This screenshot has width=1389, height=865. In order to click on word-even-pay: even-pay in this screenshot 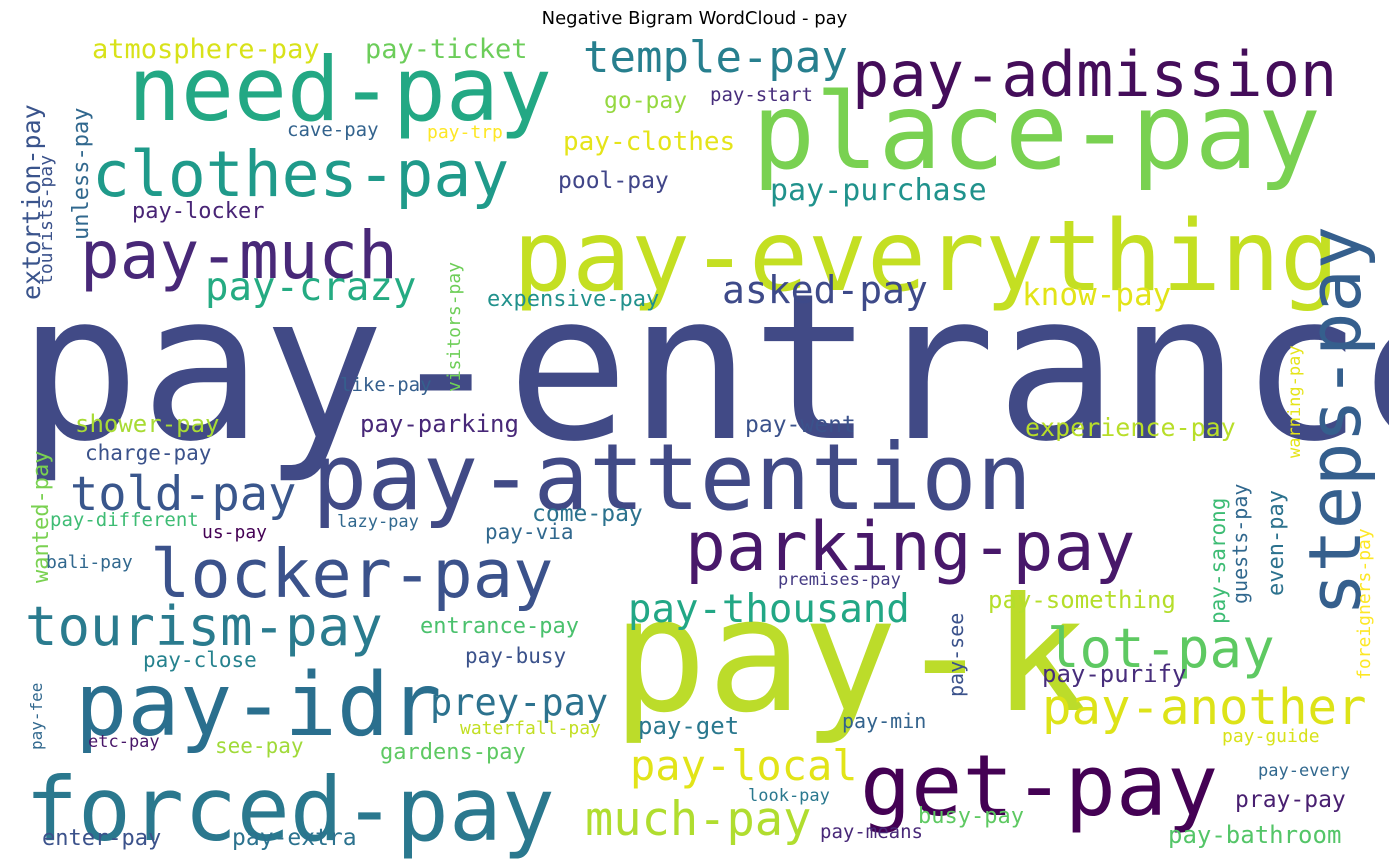, I will do `click(1276, 543)`.